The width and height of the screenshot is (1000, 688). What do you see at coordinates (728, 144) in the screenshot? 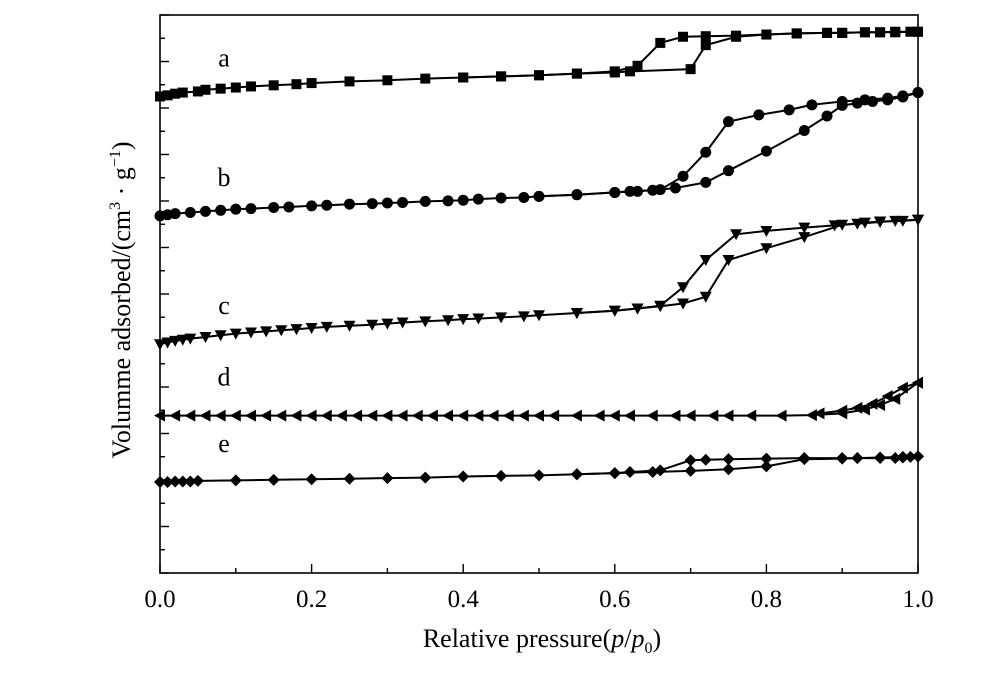
I see `series-b-desorption-line` at bounding box center [728, 144].